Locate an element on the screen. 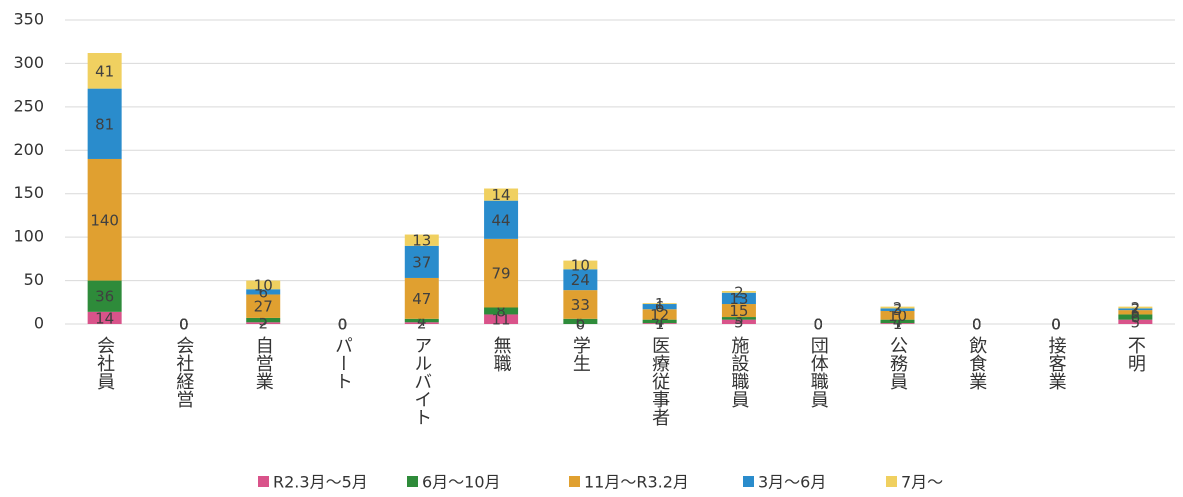 The height and width of the screenshot is (497, 1183). x-tick-label: 会社経営 is located at coordinates (183, 372).